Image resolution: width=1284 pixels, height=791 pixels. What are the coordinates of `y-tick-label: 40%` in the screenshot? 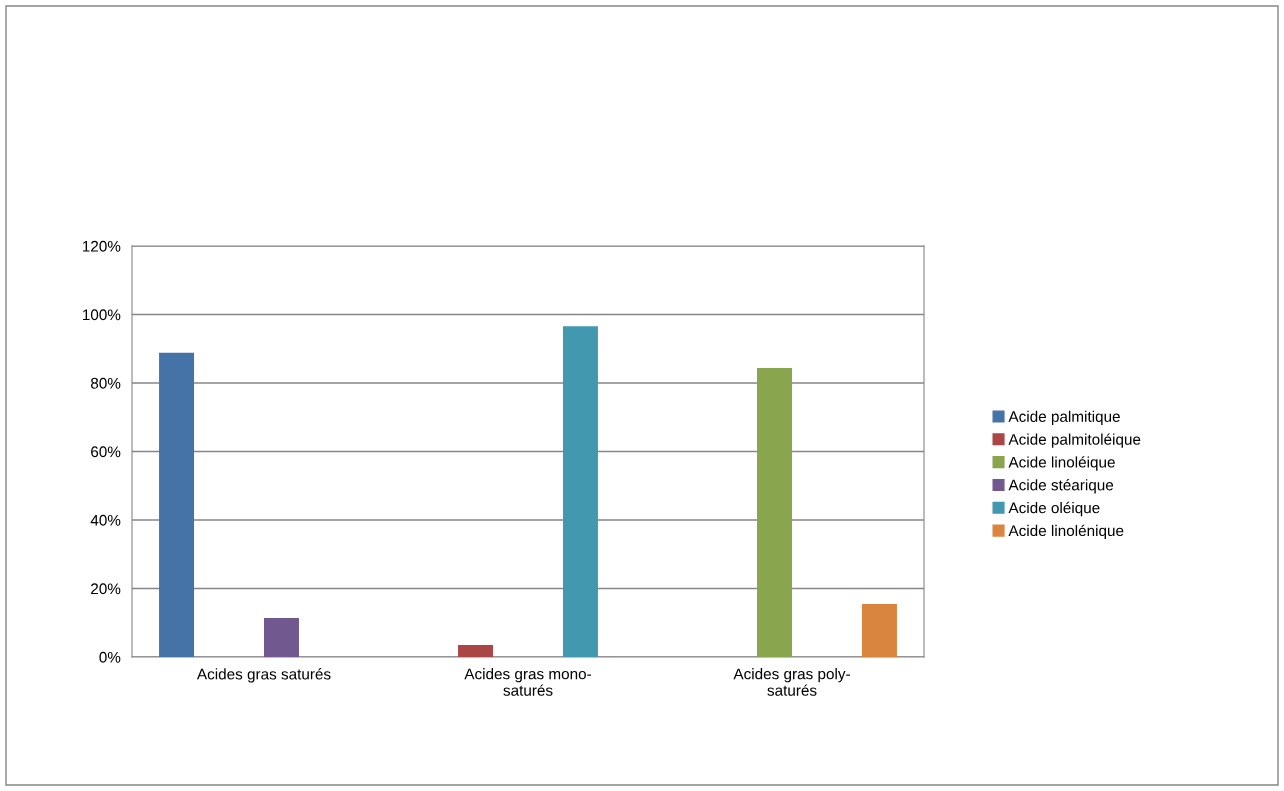 It's located at (105, 520).